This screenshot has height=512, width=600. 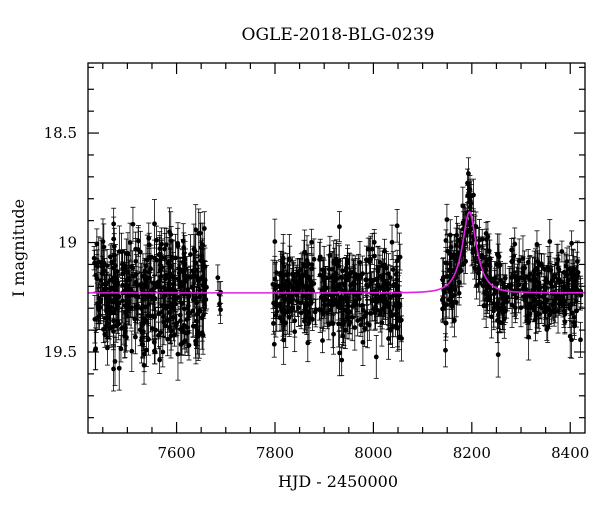 I want to click on y-tick-label-19: 19, so click(x=67, y=243).